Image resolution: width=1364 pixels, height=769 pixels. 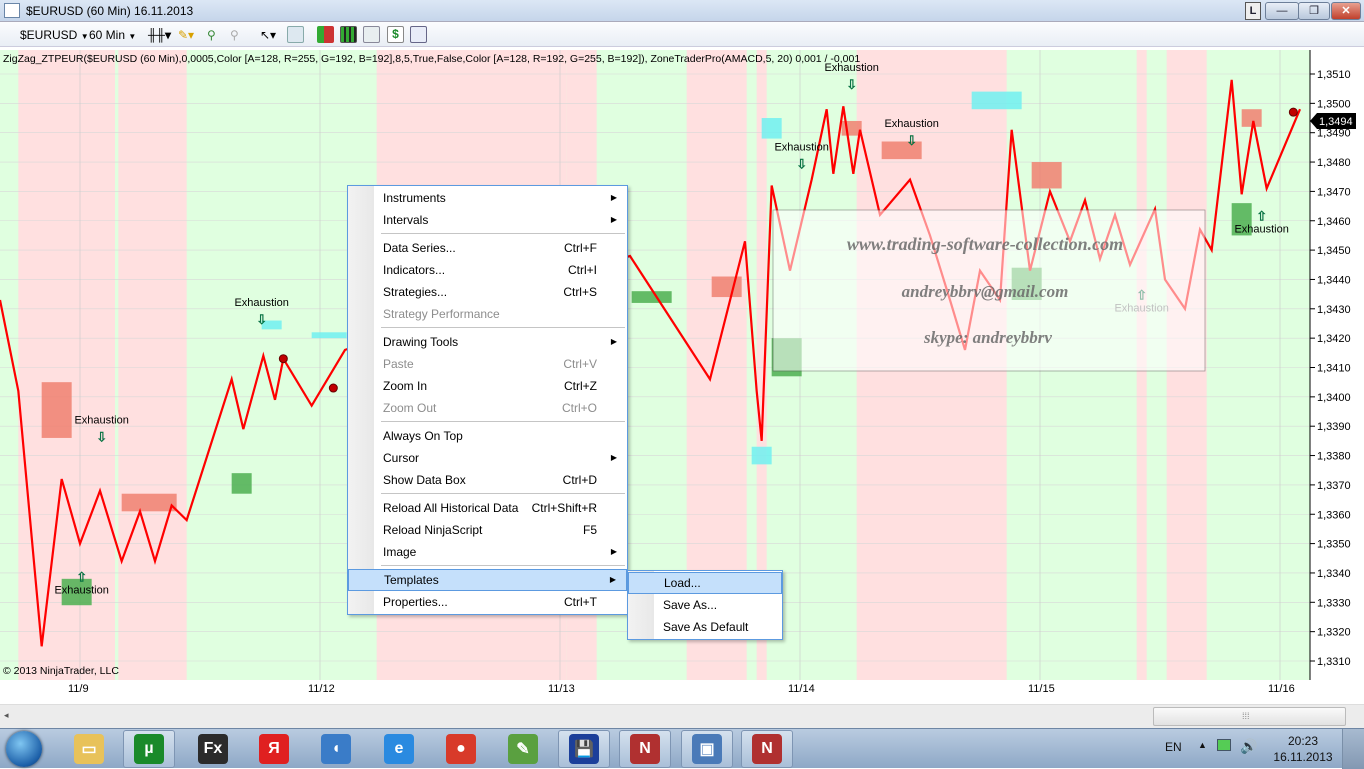 What do you see at coordinates (682, 691) in the screenshot?
I see `date-axis: 11/9 11/12 11/13 11/14 11/15 11/16` at bounding box center [682, 691].